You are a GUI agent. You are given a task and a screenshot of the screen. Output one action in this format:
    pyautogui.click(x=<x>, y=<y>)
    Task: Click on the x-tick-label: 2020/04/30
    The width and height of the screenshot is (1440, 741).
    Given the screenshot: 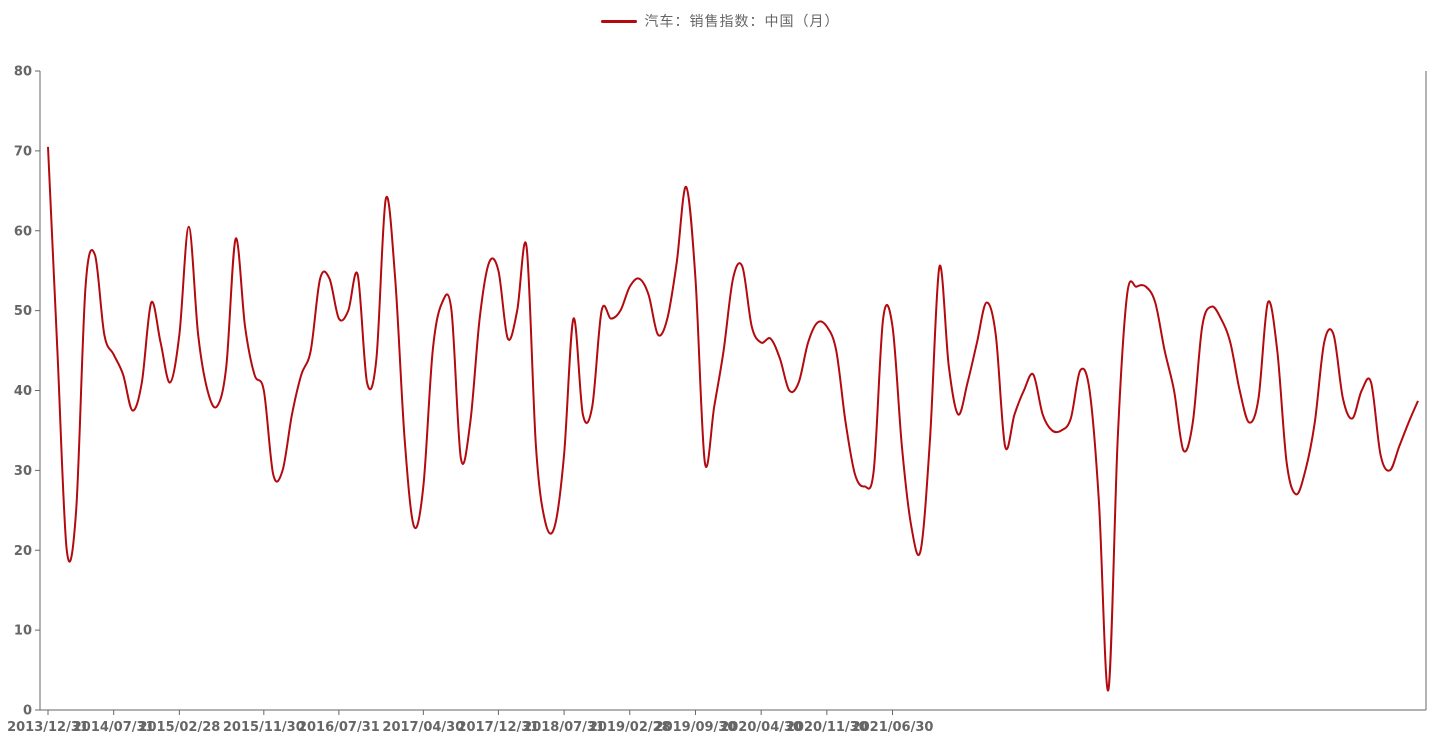 What is the action you would take?
    pyautogui.click(x=761, y=727)
    